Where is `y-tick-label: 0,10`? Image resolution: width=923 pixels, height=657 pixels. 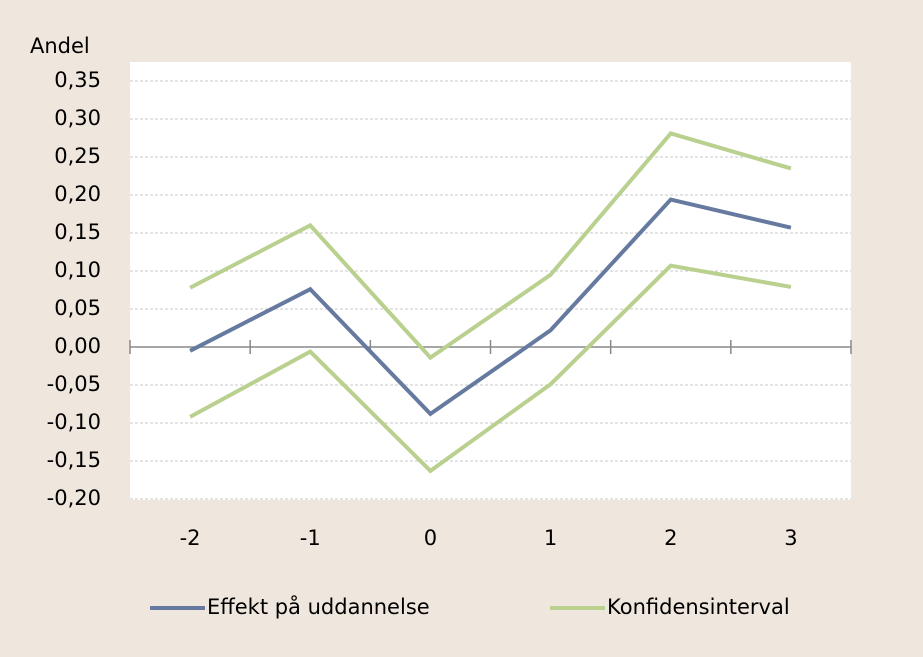
y-tick-label: 0,10 is located at coordinates (77, 270).